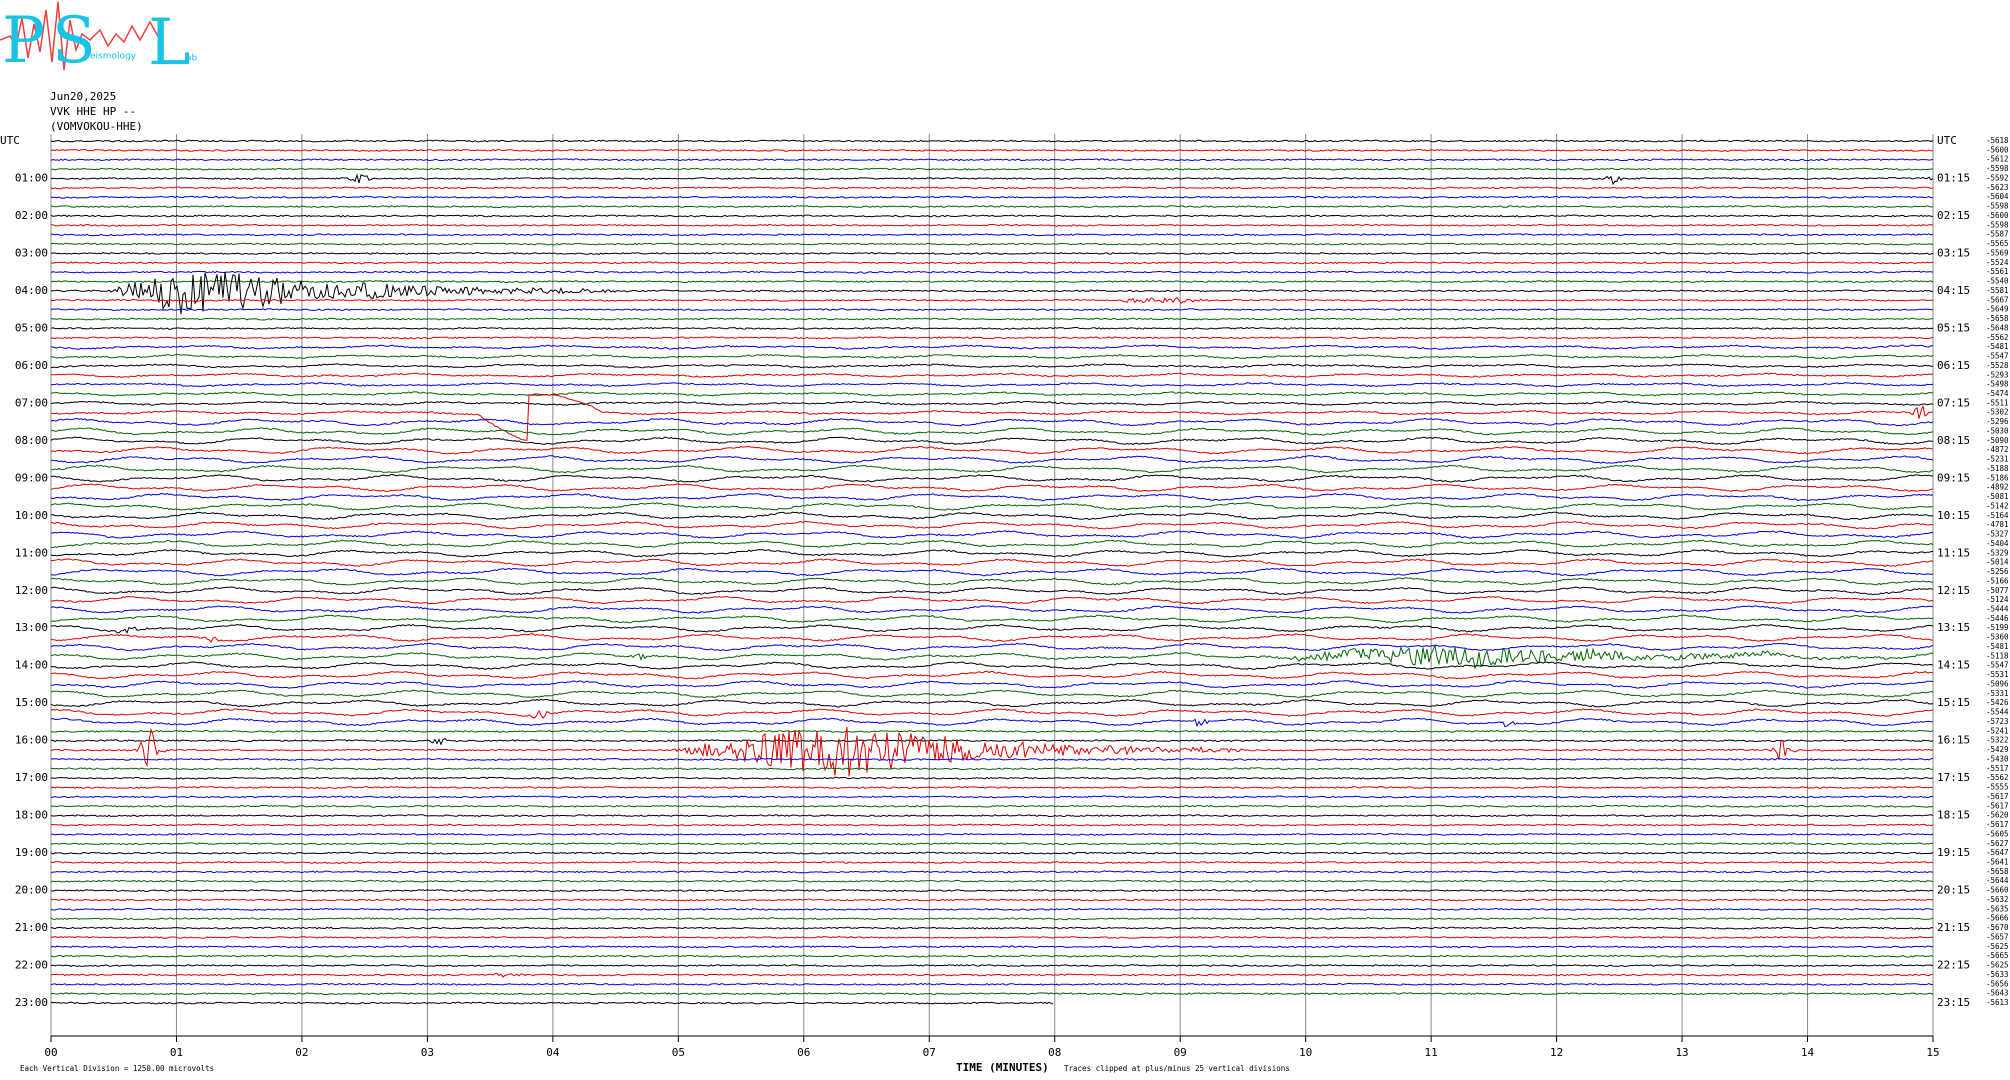 This screenshot has height=1080, width=2010. Describe the element at coordinates (1997, 627) in the screenshot. I see `trace-value: -5199` at that location.